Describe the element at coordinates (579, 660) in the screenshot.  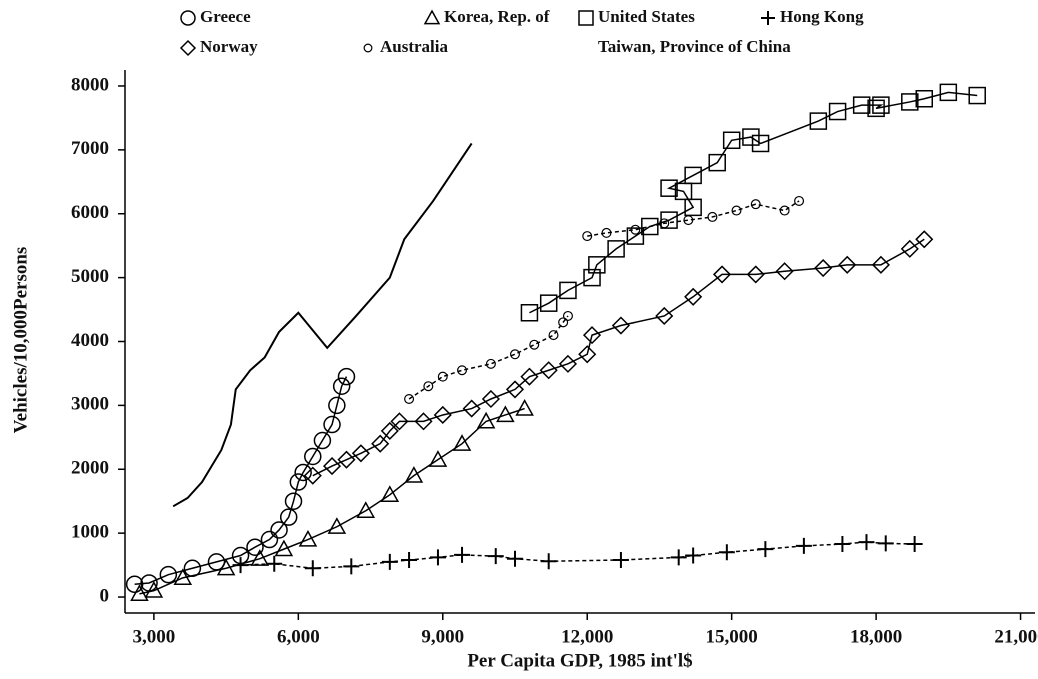
I see `x-axis-label: Per Capita GDP, 1985 int'l$` at that location.